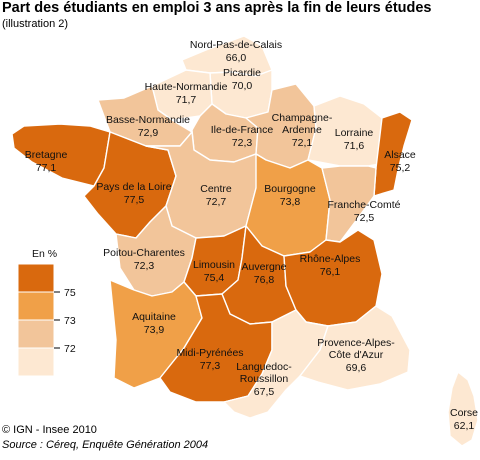  What do you see at coordinates (242, 86) in the screenshot?
I see `region-value-picardie: 70,0` at bounding box center [242, 86].